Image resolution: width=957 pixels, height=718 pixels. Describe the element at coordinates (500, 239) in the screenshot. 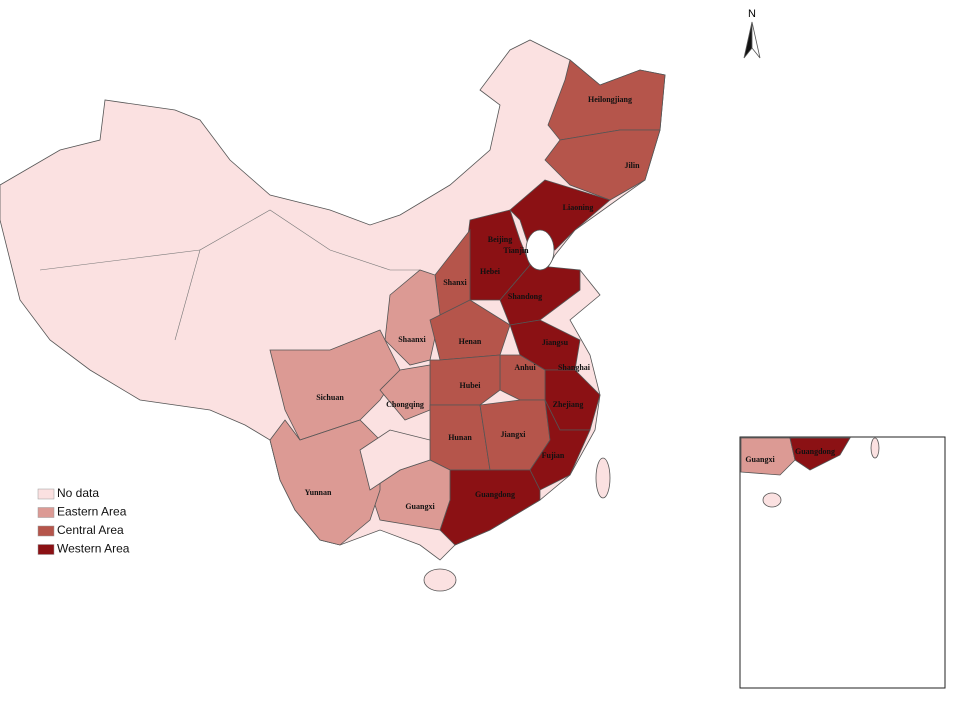

I see `province-label: Beijing` at that location.